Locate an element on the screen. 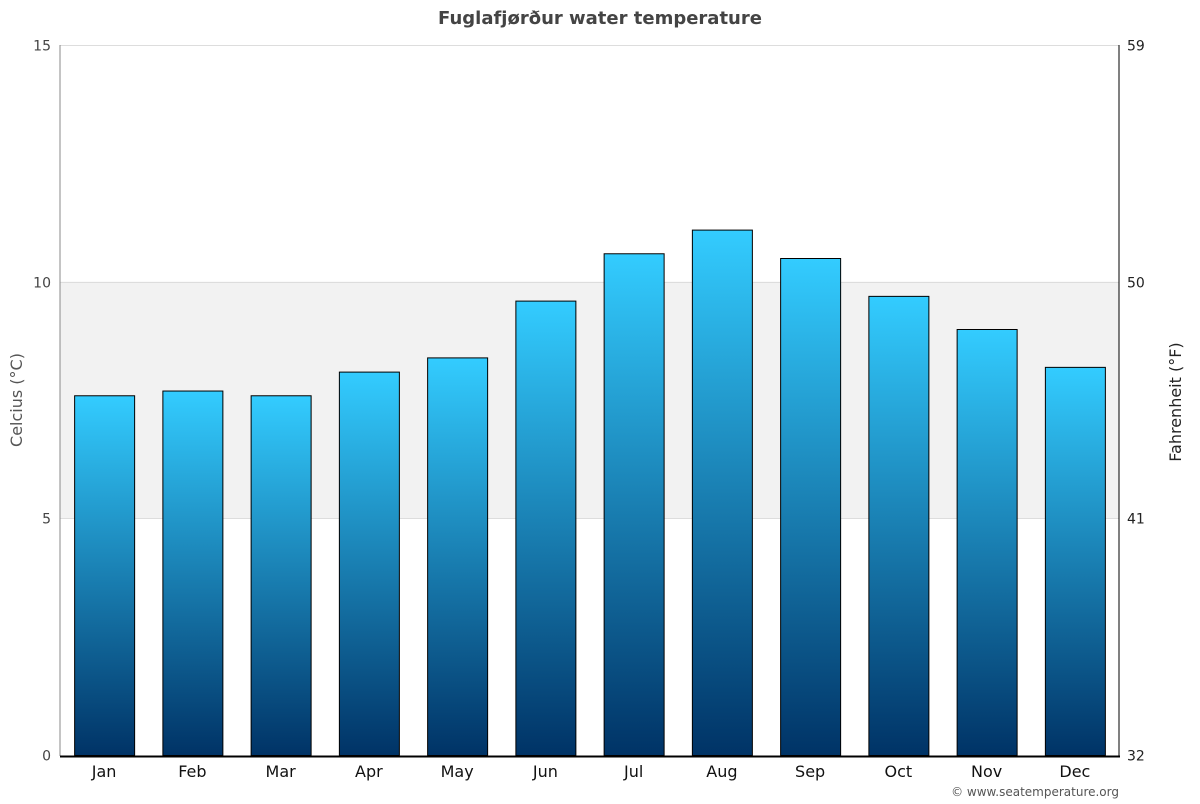 This screenshot has height=804, width=1200. bar-jul is located at coordinates (634, 504).